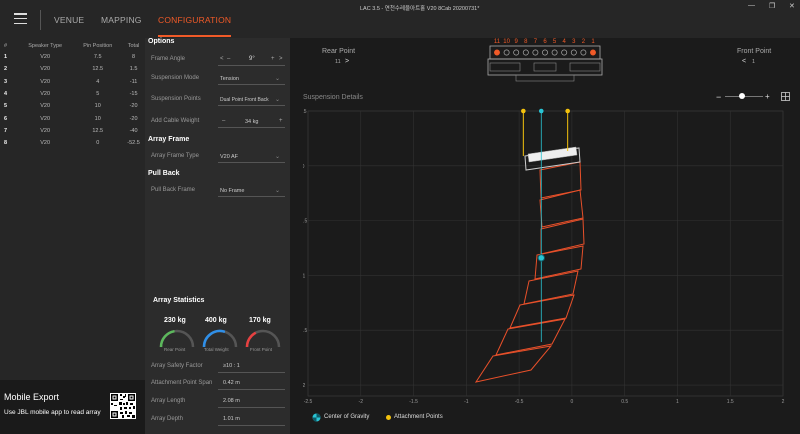 This screenshot has width=800, height=434. Describe the element at coordinates (45, 45) in the screenshot. I see `col-speaker-type: Speaker Type` at that location.